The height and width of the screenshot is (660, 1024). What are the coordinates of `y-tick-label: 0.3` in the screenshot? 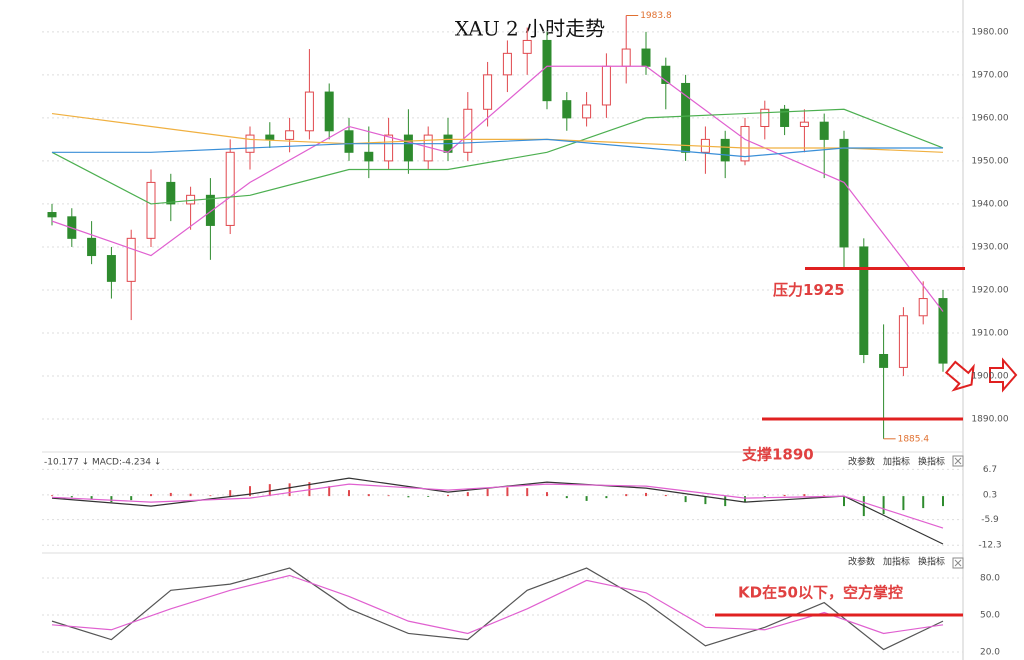 It's located at (990, 495).